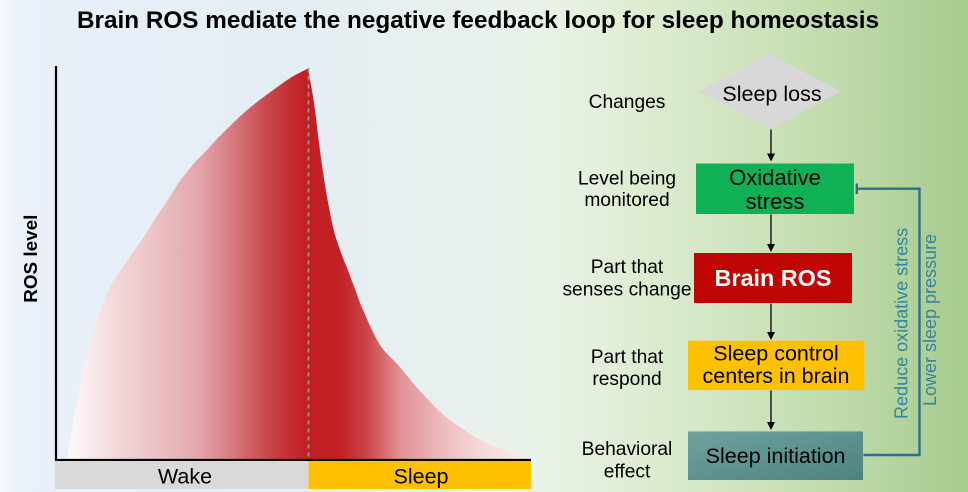 The height and width of the screenshot is (492, 968). Describe the element at coordinates (775, 201) in the screenshot. I see `svg-text: stress` at that location.